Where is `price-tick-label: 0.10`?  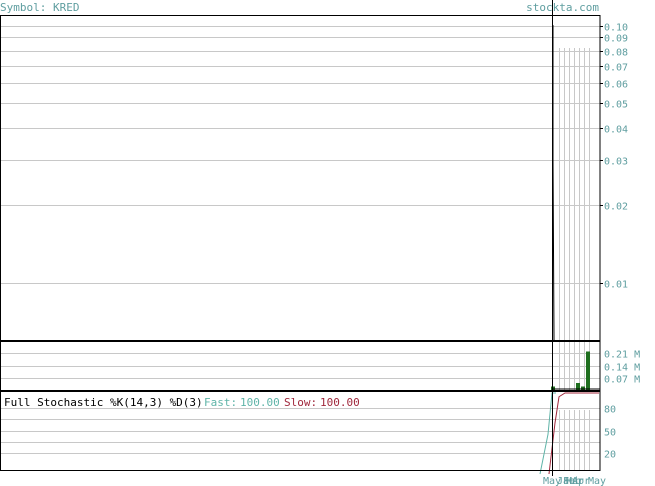
price-tick-label: 0.10 is located at coordinates (616, 28).